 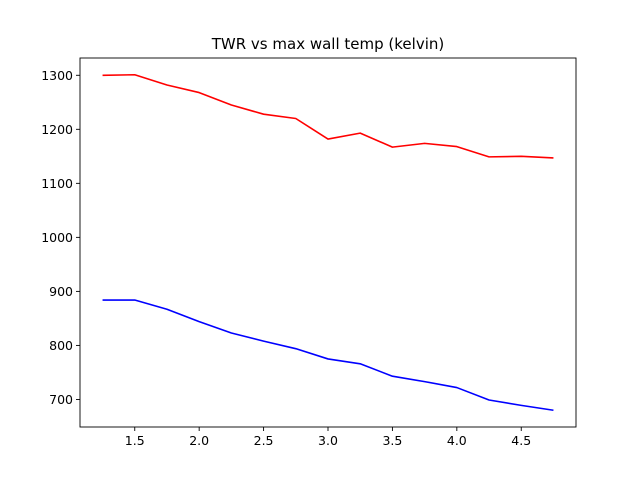 What do you see at coordinates (457, 440) in the screenshot?
I see `x-tick-label: 4.0` at bounding box center [457, 440].